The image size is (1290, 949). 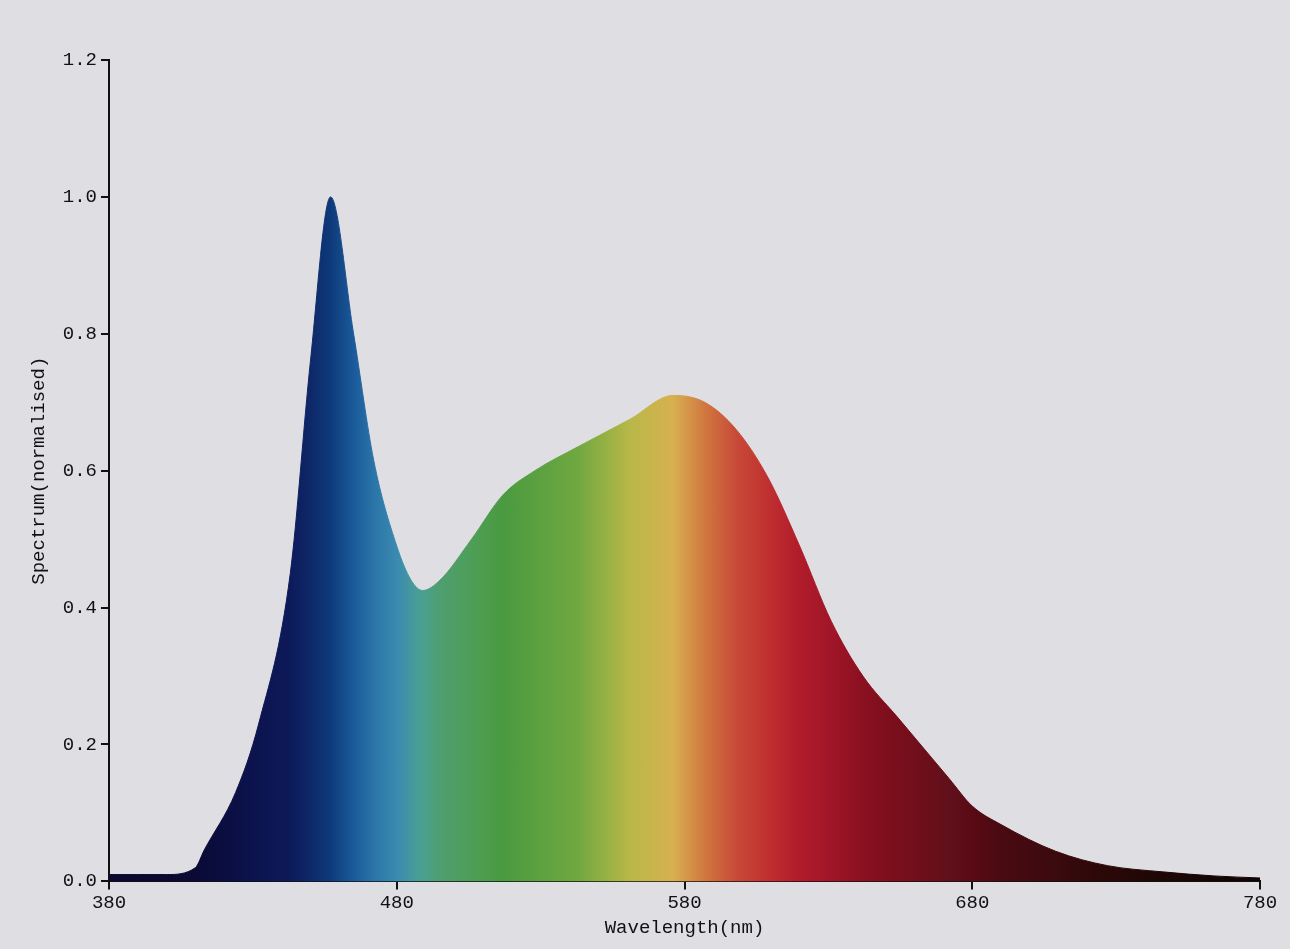 What do you see at coordinates (80, 60) in the screenshot?
I see `y-tick-label: 1.2` at bounding box center [80, 60].